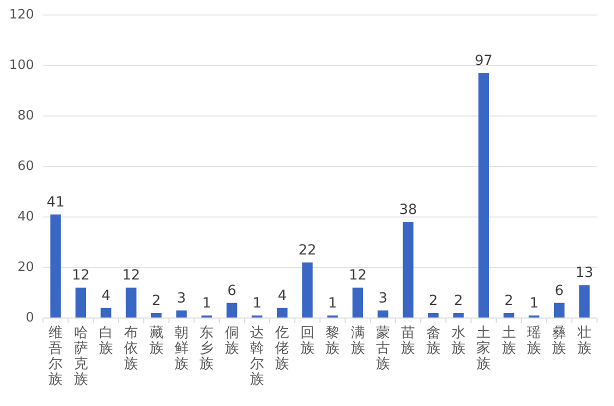 Image resolution: width=614 pixels, height=406 pixels. I want to click on data-label: 97, so click(483, 61).